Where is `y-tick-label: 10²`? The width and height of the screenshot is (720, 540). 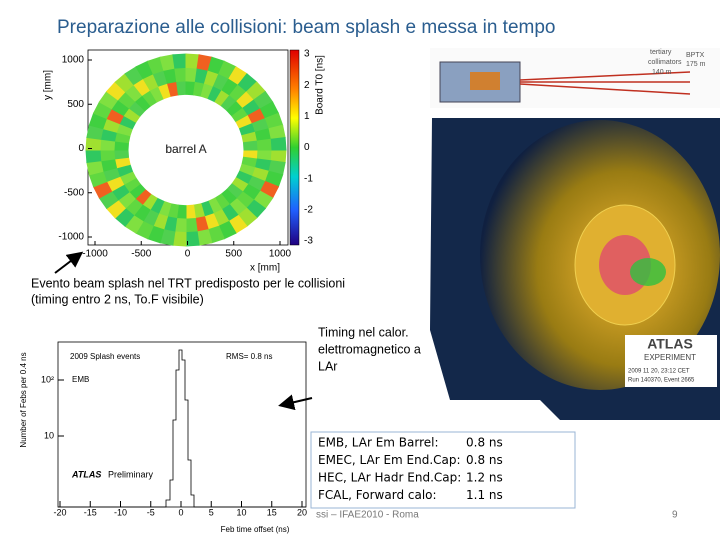
y-tick-label: 10² is located at coordinates (47, 379).